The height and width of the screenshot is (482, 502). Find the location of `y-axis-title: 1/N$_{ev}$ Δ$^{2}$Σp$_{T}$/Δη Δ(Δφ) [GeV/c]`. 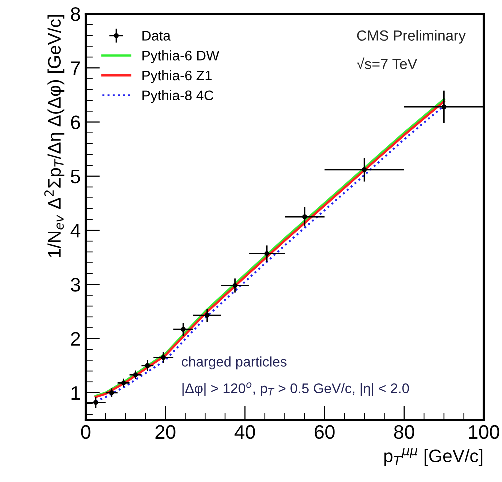

y-axis-title: 1/N$_{ev}$ Δ$^{2}$Σp$_{T}$/Δη Δ(Δφ) [GeV/c] is located at coordinates (54, 136).